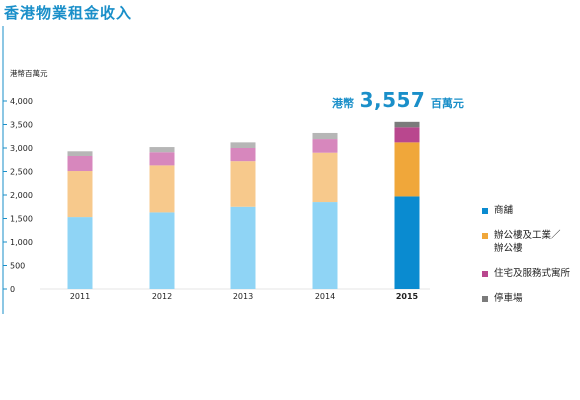 This screenshot has height=400, width=580. I want to click on y-tick-label: 3,500, so click(21, 125).